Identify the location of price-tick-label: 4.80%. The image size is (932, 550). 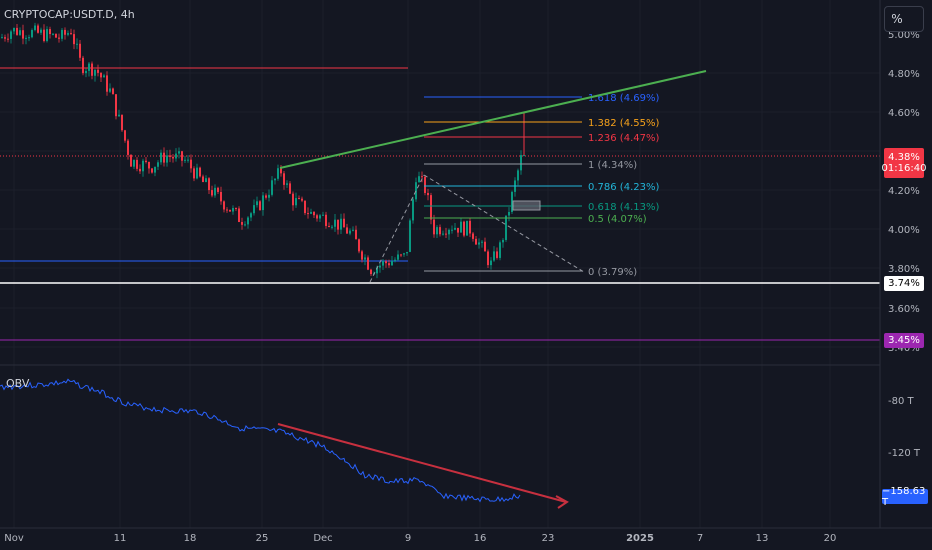
(904, 74).